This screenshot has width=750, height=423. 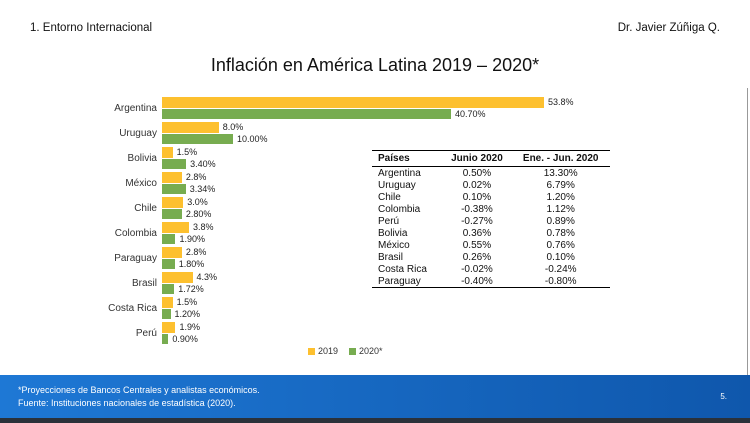 I want to click on legend-label: 2019, so click(x=328, y=351).